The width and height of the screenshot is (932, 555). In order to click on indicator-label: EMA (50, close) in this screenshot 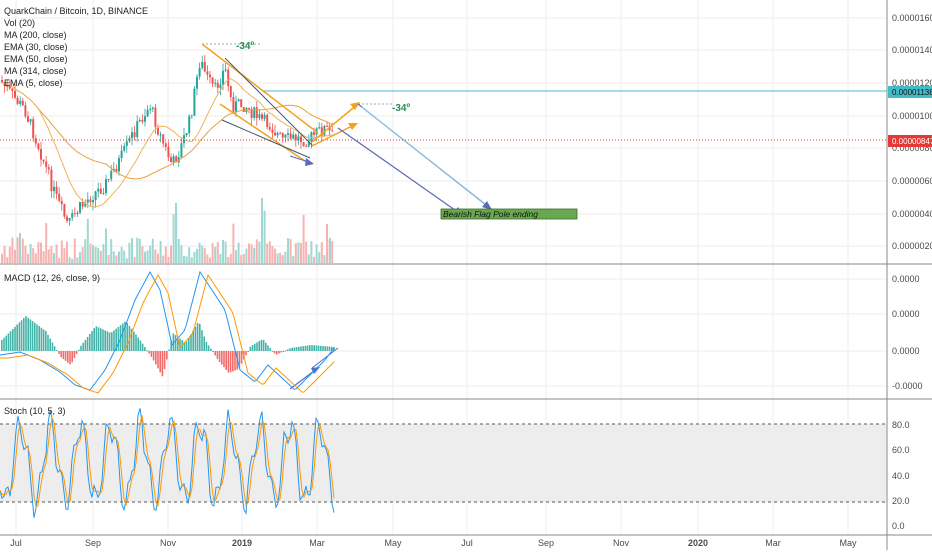, I will do `click(36, 59)`.